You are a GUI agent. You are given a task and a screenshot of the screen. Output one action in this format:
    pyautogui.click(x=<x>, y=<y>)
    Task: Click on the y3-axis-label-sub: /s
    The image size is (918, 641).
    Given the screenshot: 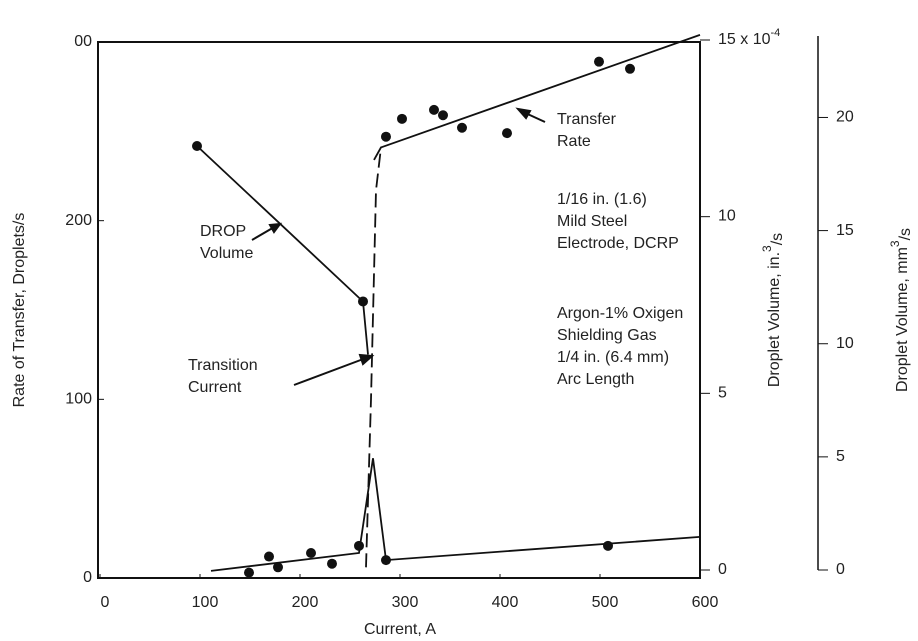 What is the action you would take?
    pyautogui.click(x=905, y=234)
    